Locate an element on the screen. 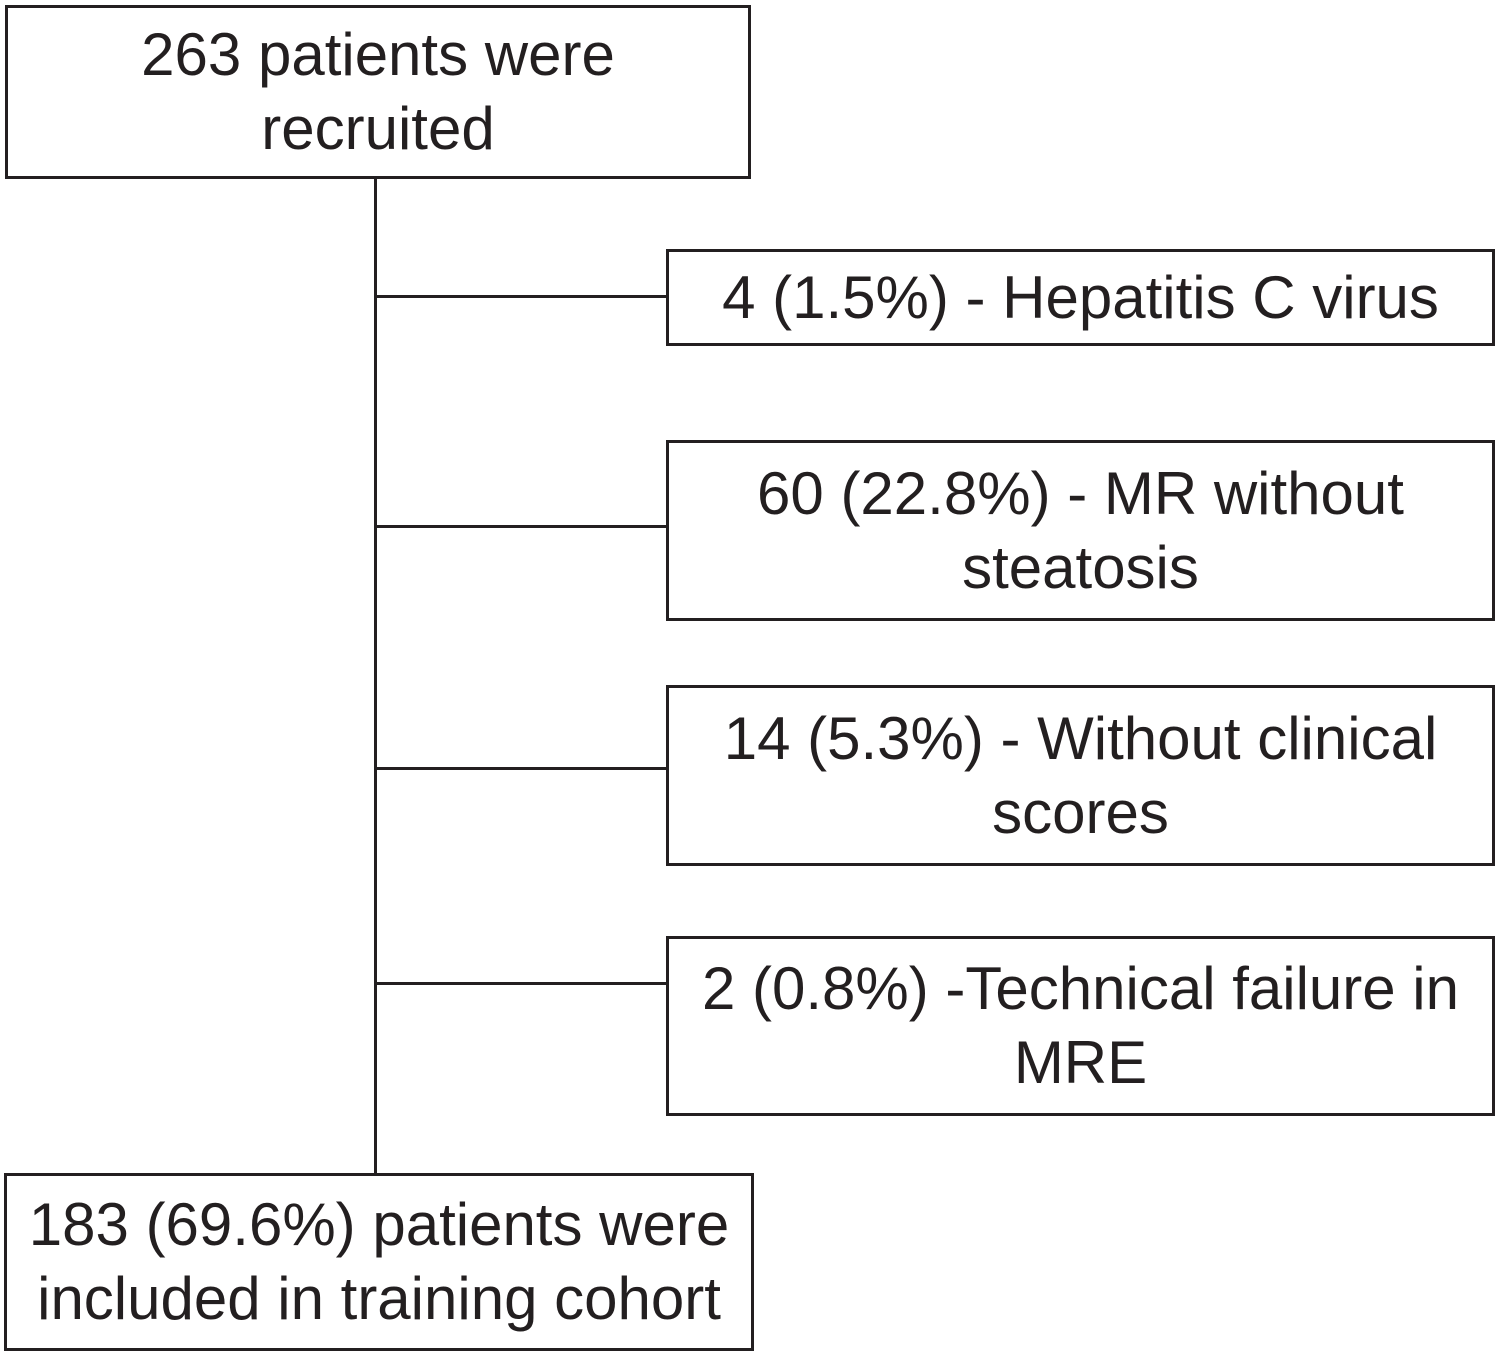  node-excluded-hepatitis-c: 4 (1.5%) - Hepatitis C virus is located at coordinates (1080, 297).